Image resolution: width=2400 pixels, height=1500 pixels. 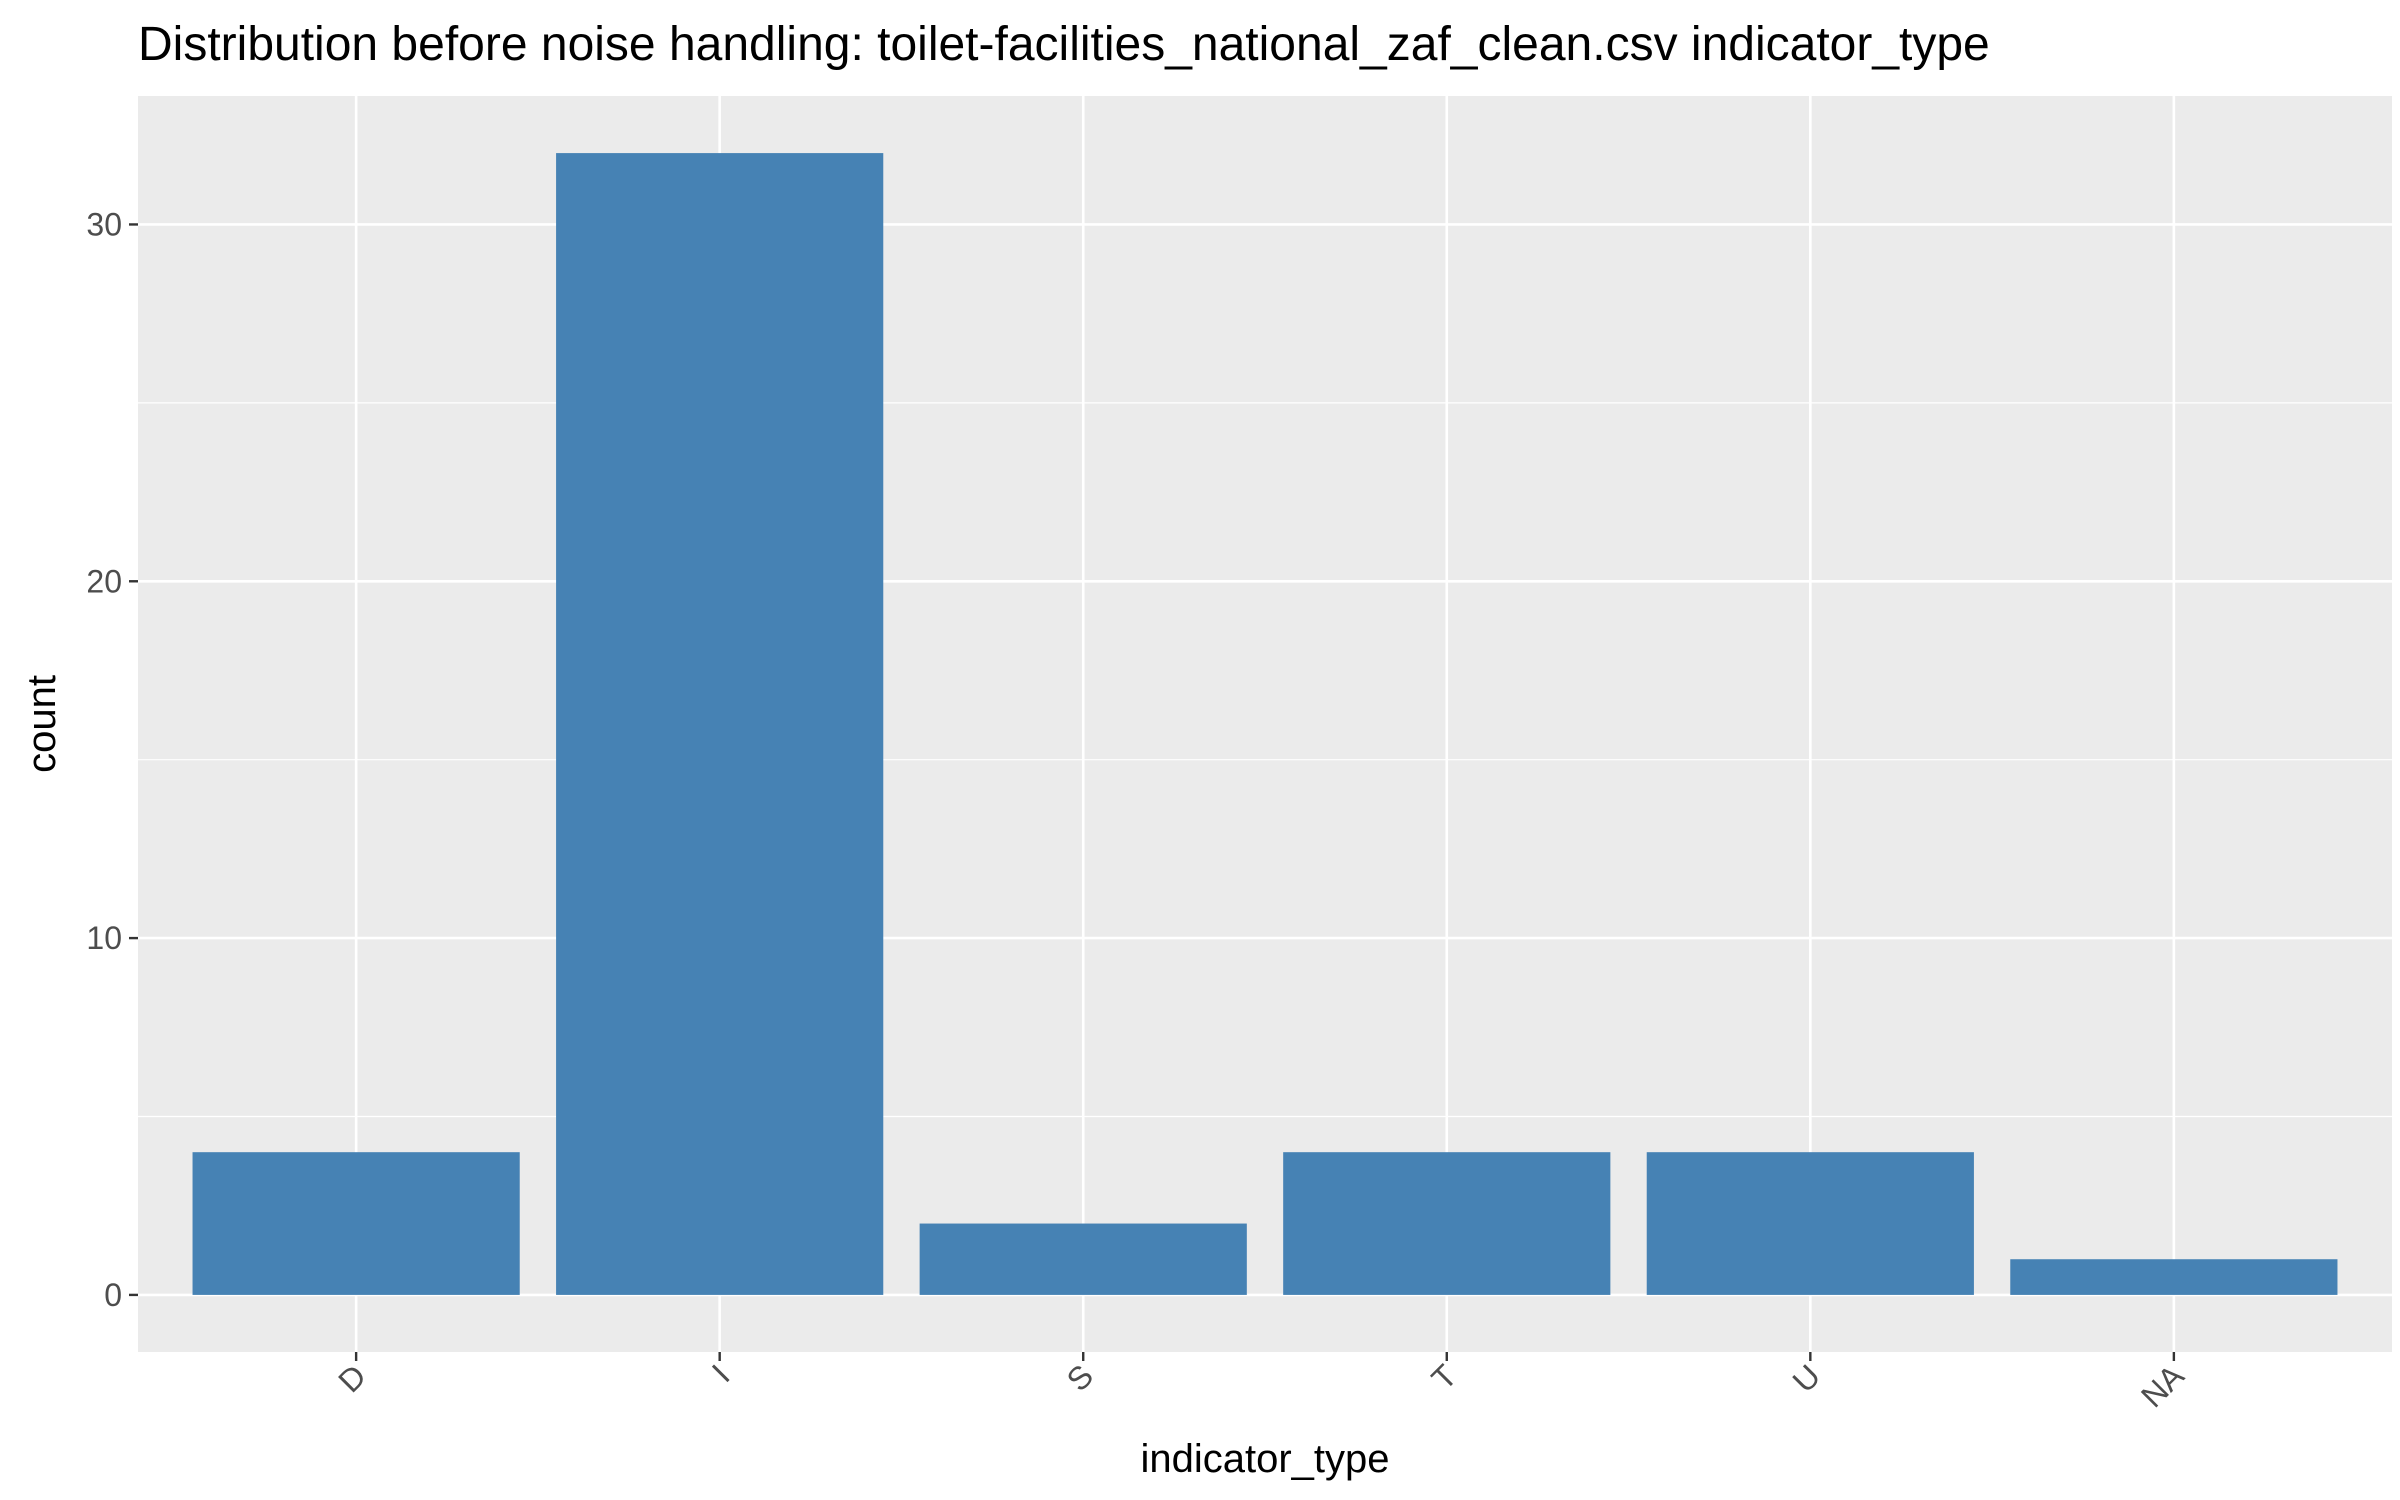 I want to click on bar-s, so click(x=1083, y=1259).